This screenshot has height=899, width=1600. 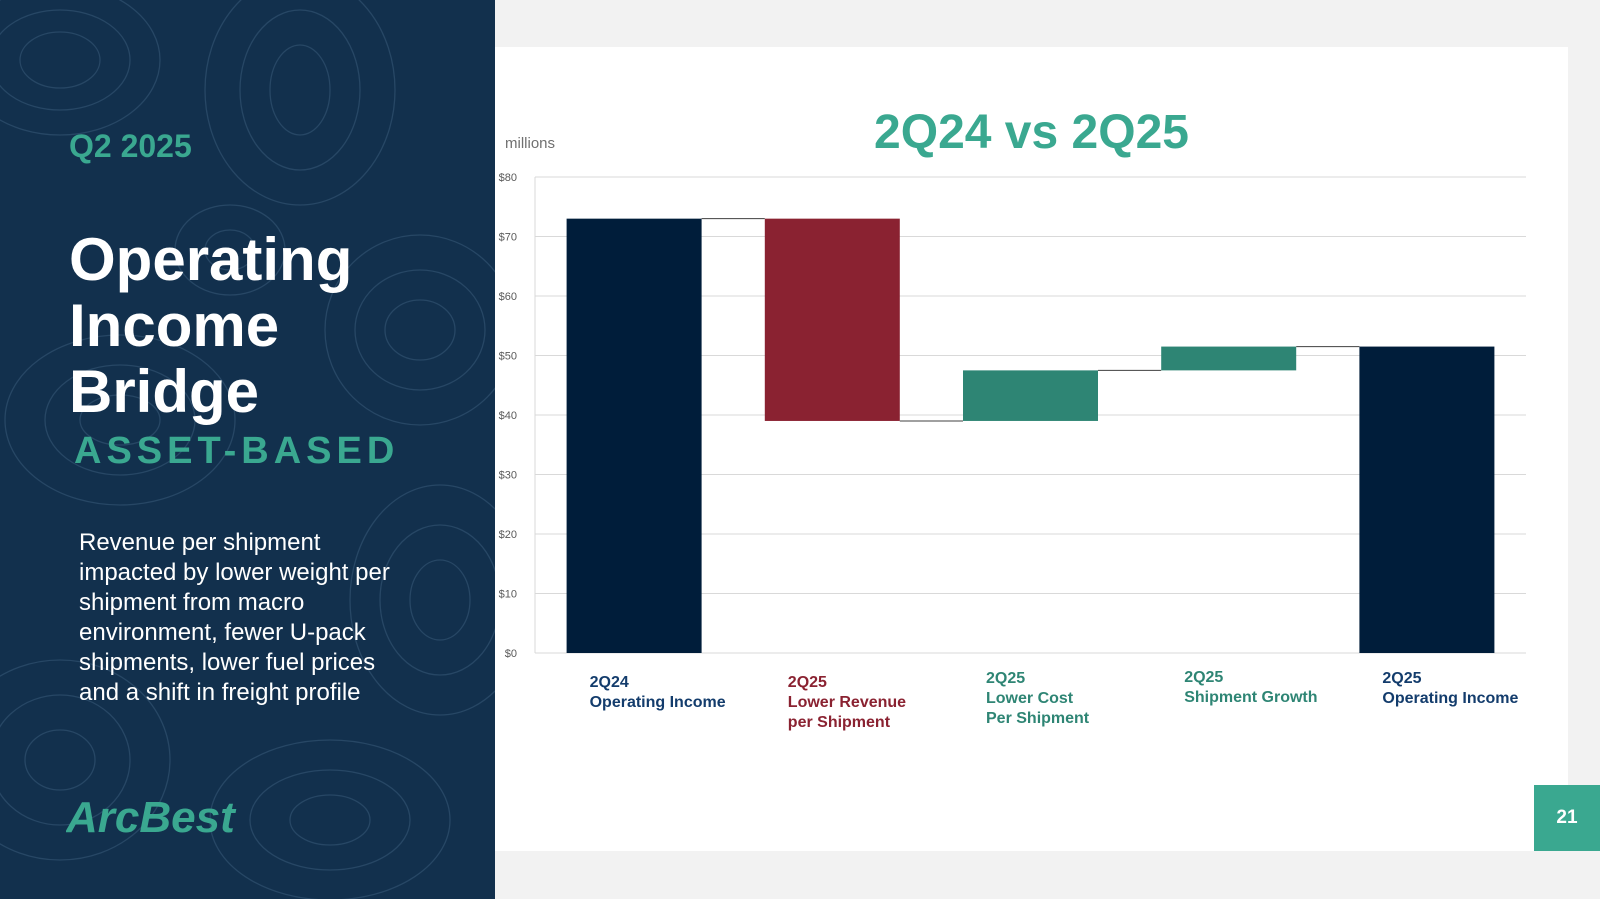 I want to click on category-label-line: Shipment Growth, so click(x=1250, y=697).